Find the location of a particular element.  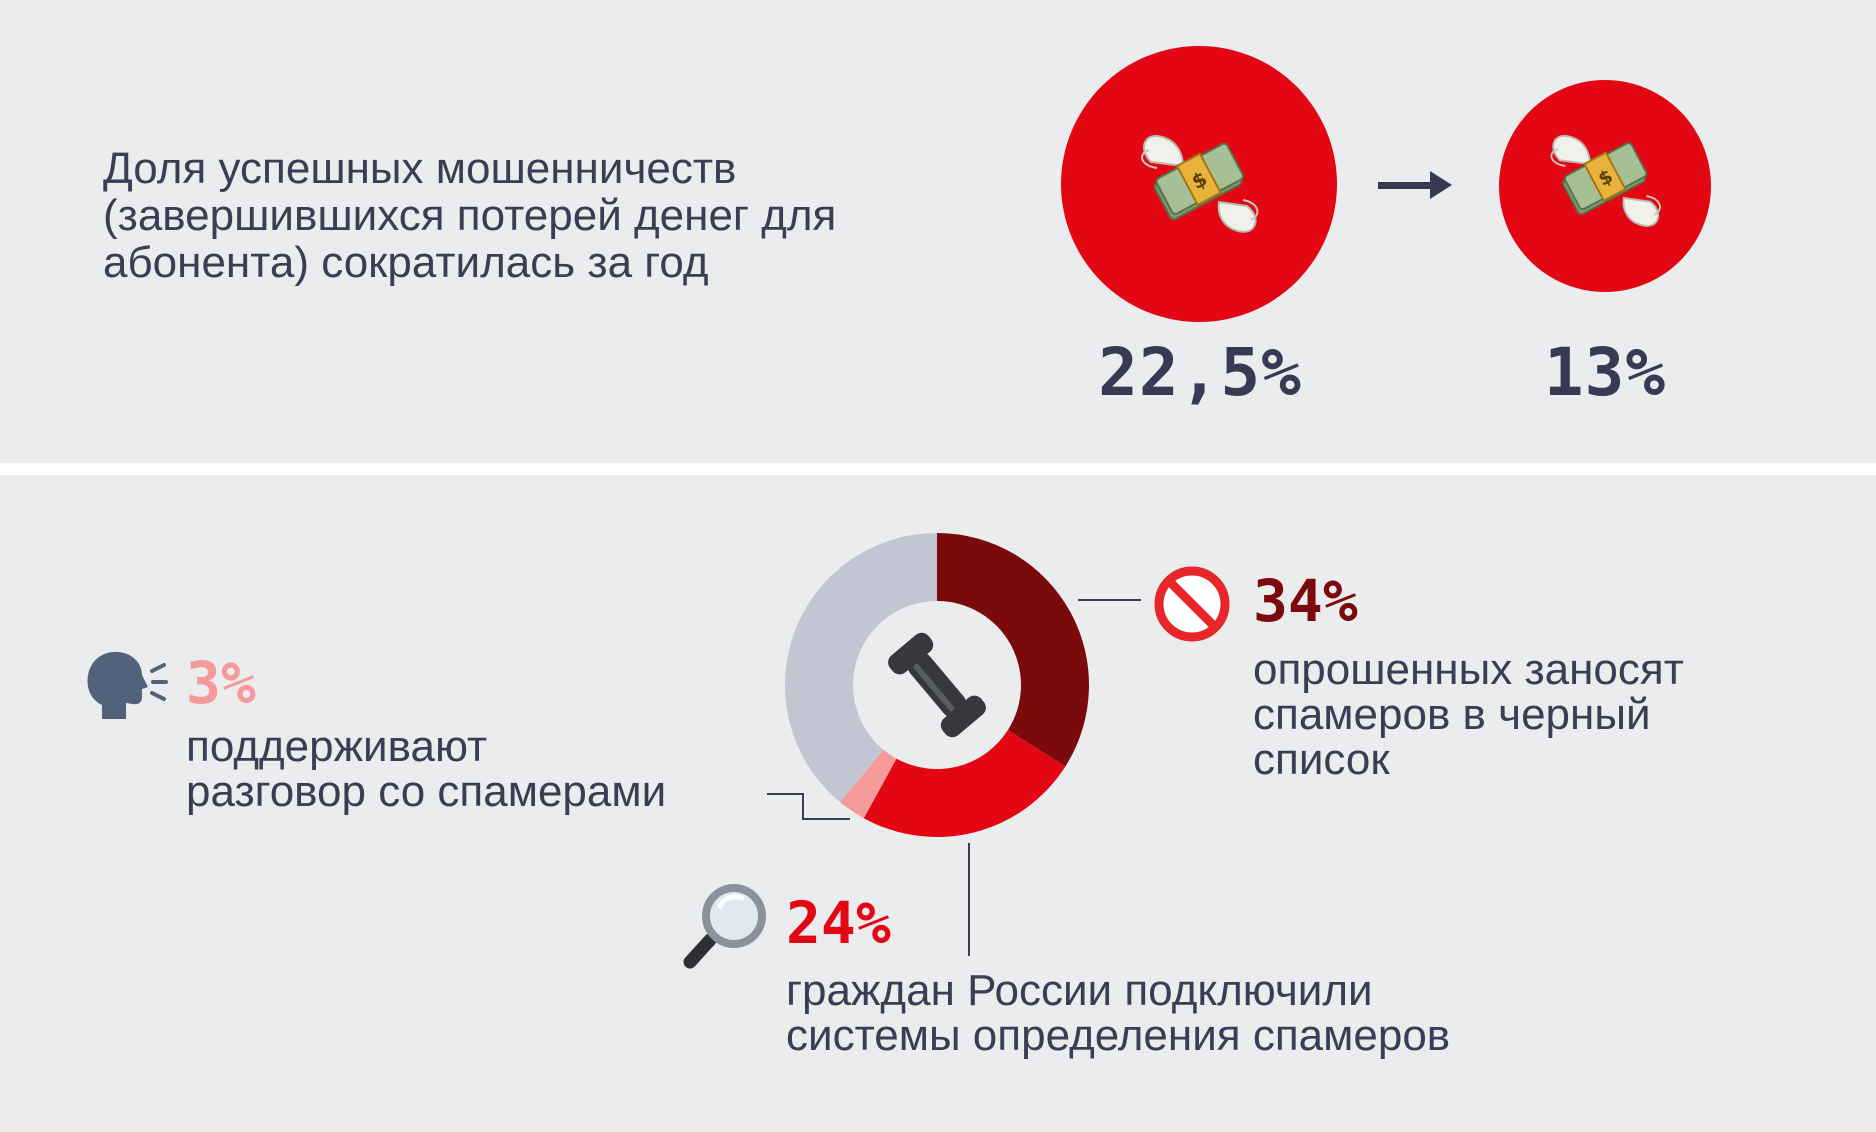

speaking-head-icon is located at coordinates (127, 685).